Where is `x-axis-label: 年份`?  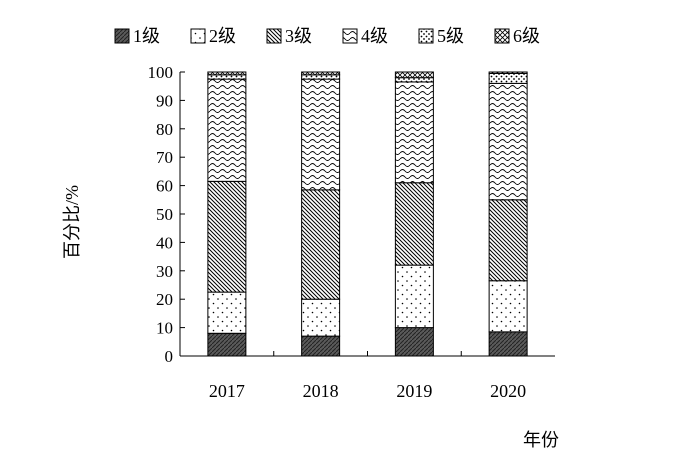
x-axis-label: 年份 is located at coordinates (541, 440).